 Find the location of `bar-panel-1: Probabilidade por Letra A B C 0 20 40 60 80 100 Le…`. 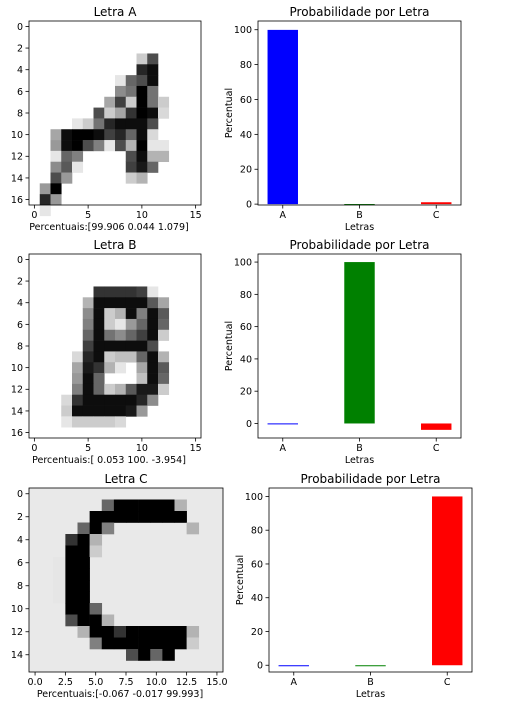

bar-panel-1: Probabilidade por Letra A B C 0 20 40 60 80 100 Le… is located at coordinates (343, 119).